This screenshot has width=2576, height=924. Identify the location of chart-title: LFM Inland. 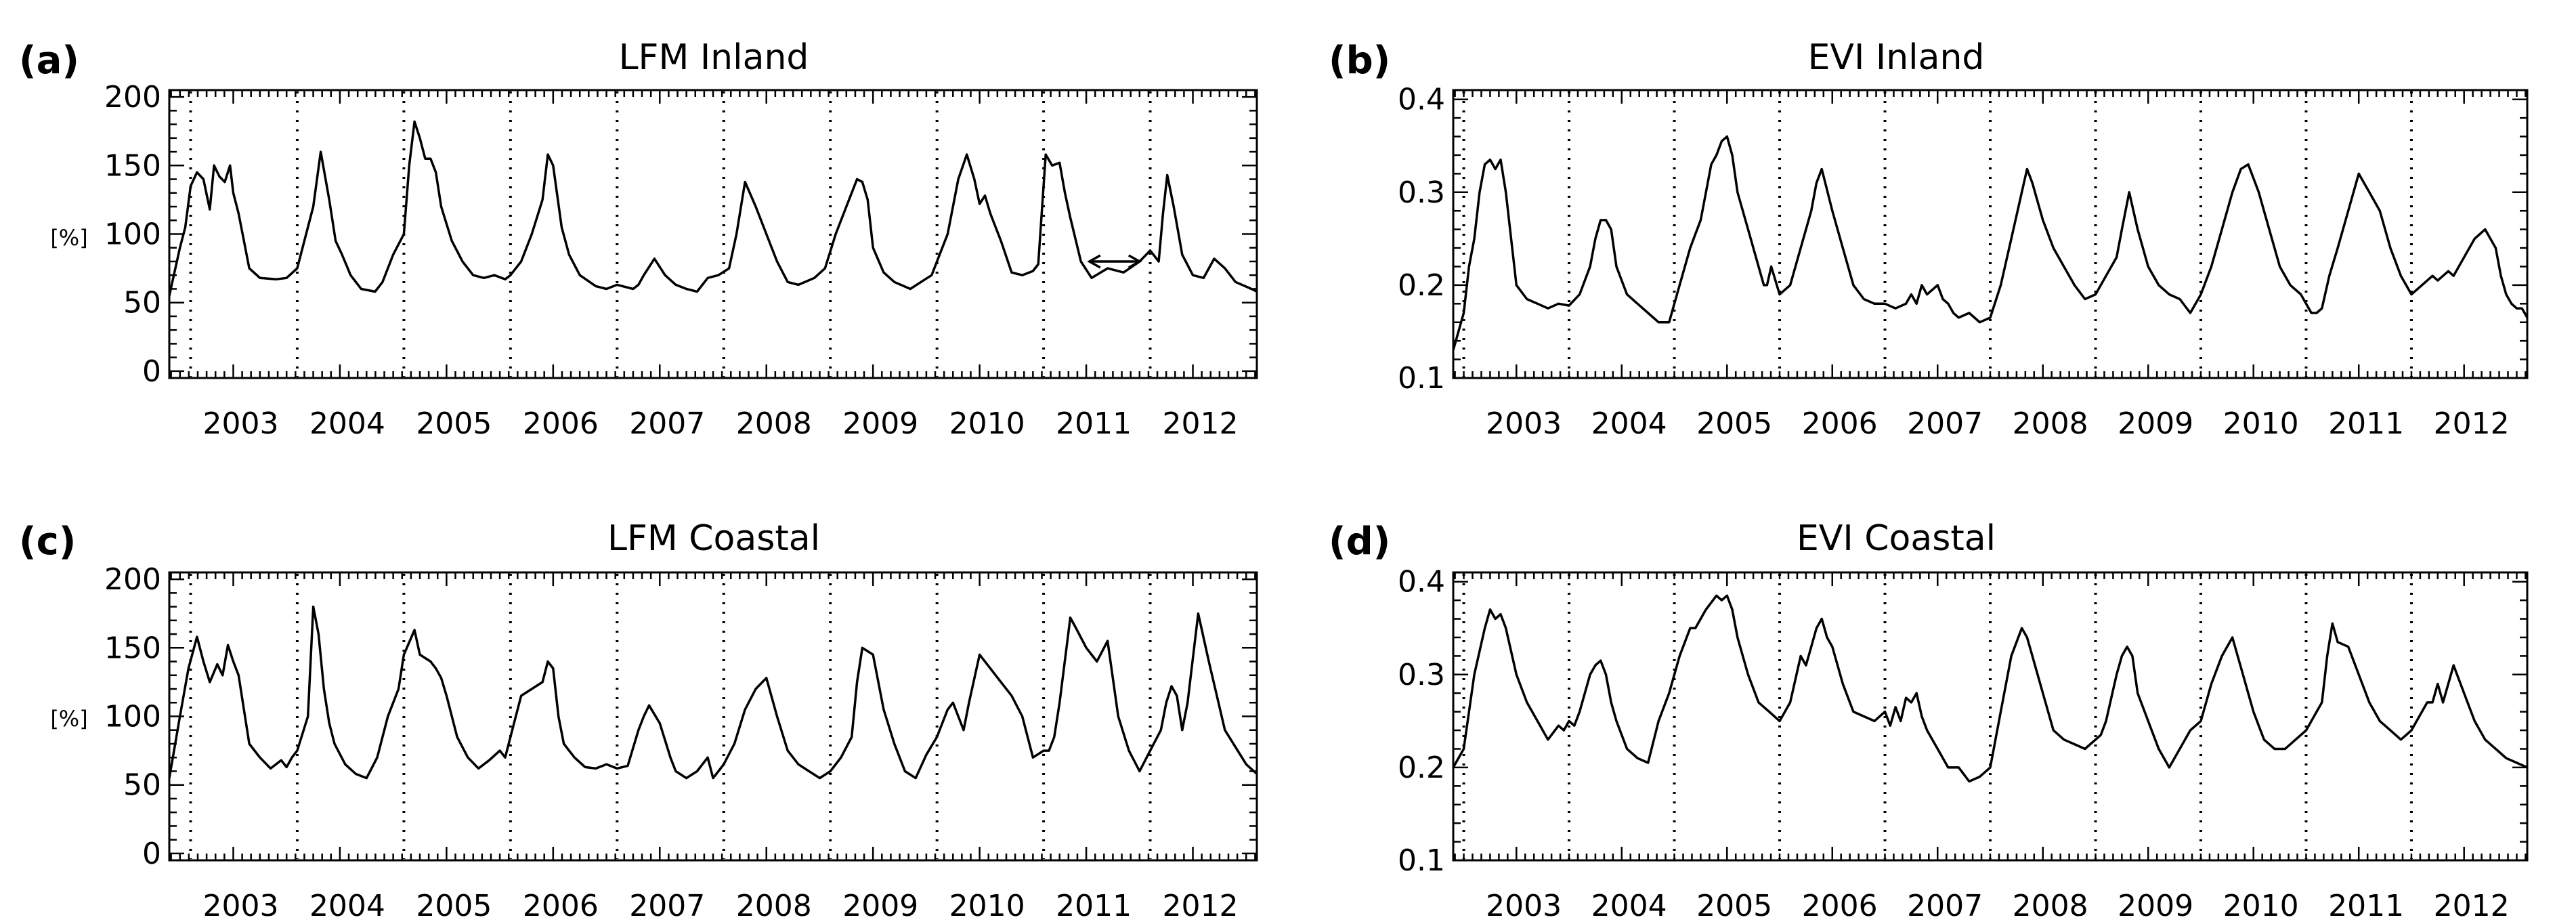
(714, 57).